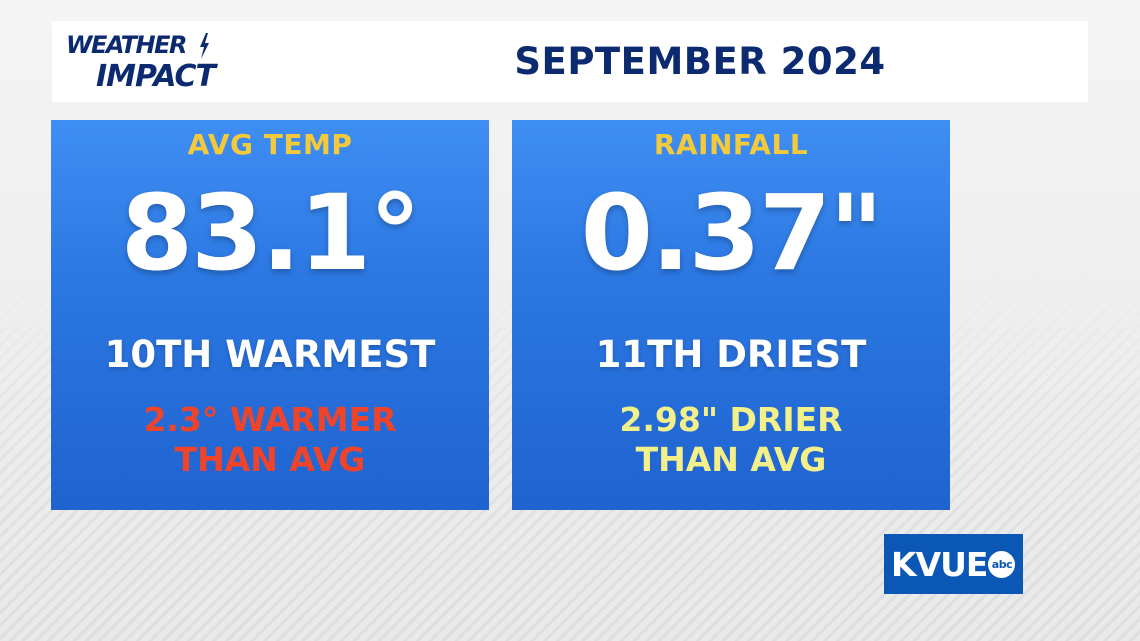 The width and height of the screenshot is (1140, 641). I want to click on card-value: 0.37", so click(732, 233).